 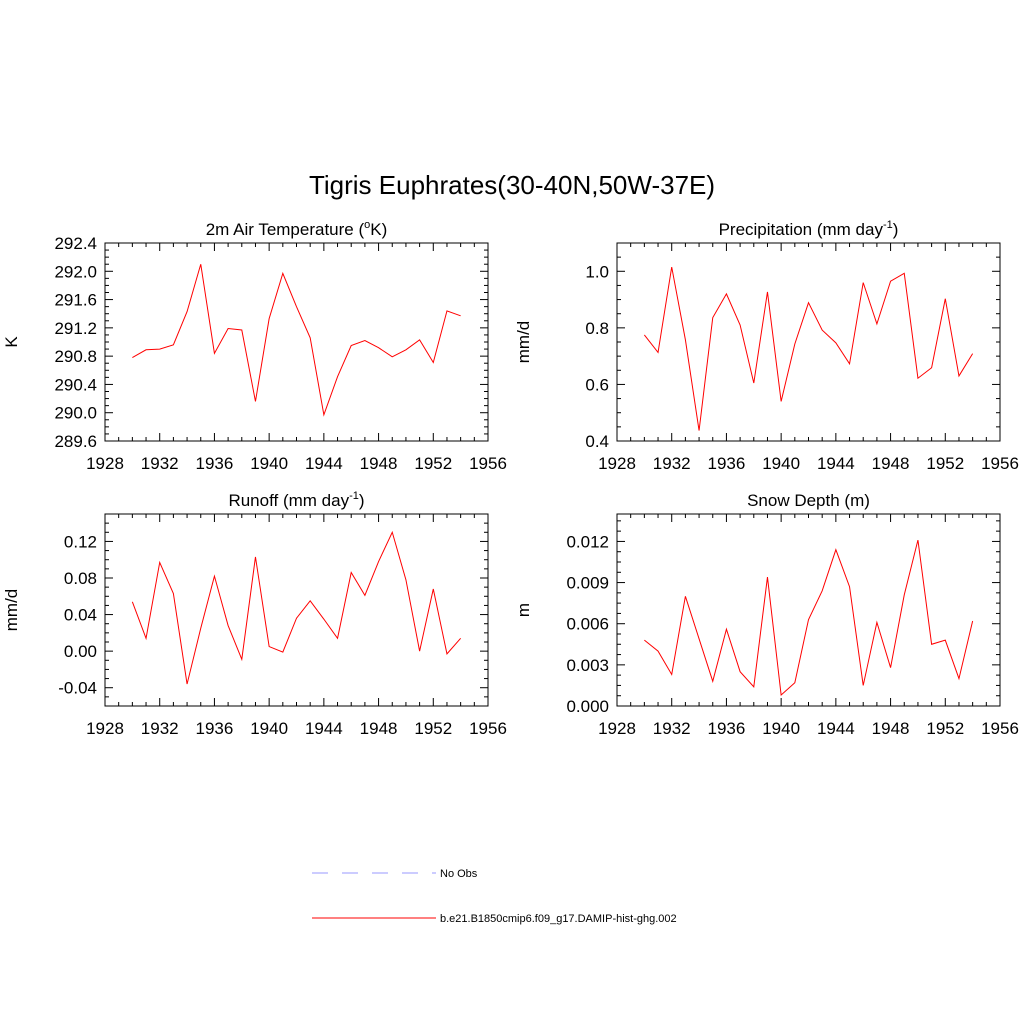 What do you see at coordinates (808, 500) in the screenshot?
I see `panel-title: Snow Depth (m)` at bounding box center [808, 500].